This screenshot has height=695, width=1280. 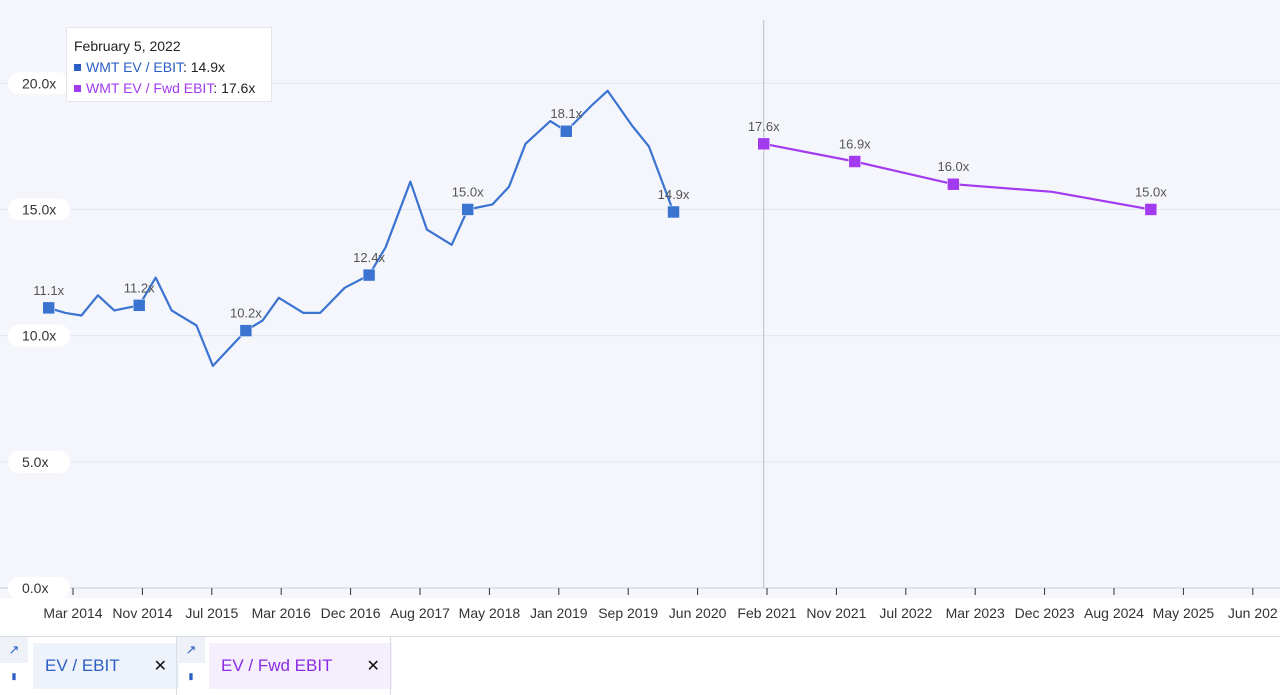 What do you see at coordinates (351, 613) in the screenshot?
I see `x-tick-label: Dec 2016` at bounding box center [351, 613].